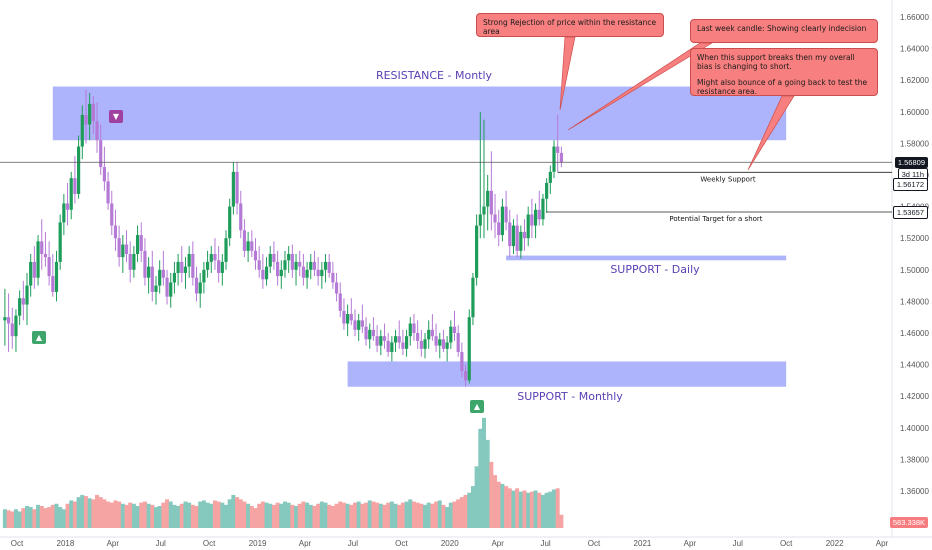 This screenshot has width=932, height=550. What do you see at coordinates (477, 406) in the screenshot?
I see `bull-marker-2020-icon: ▲` at bounding box center [477, 406].